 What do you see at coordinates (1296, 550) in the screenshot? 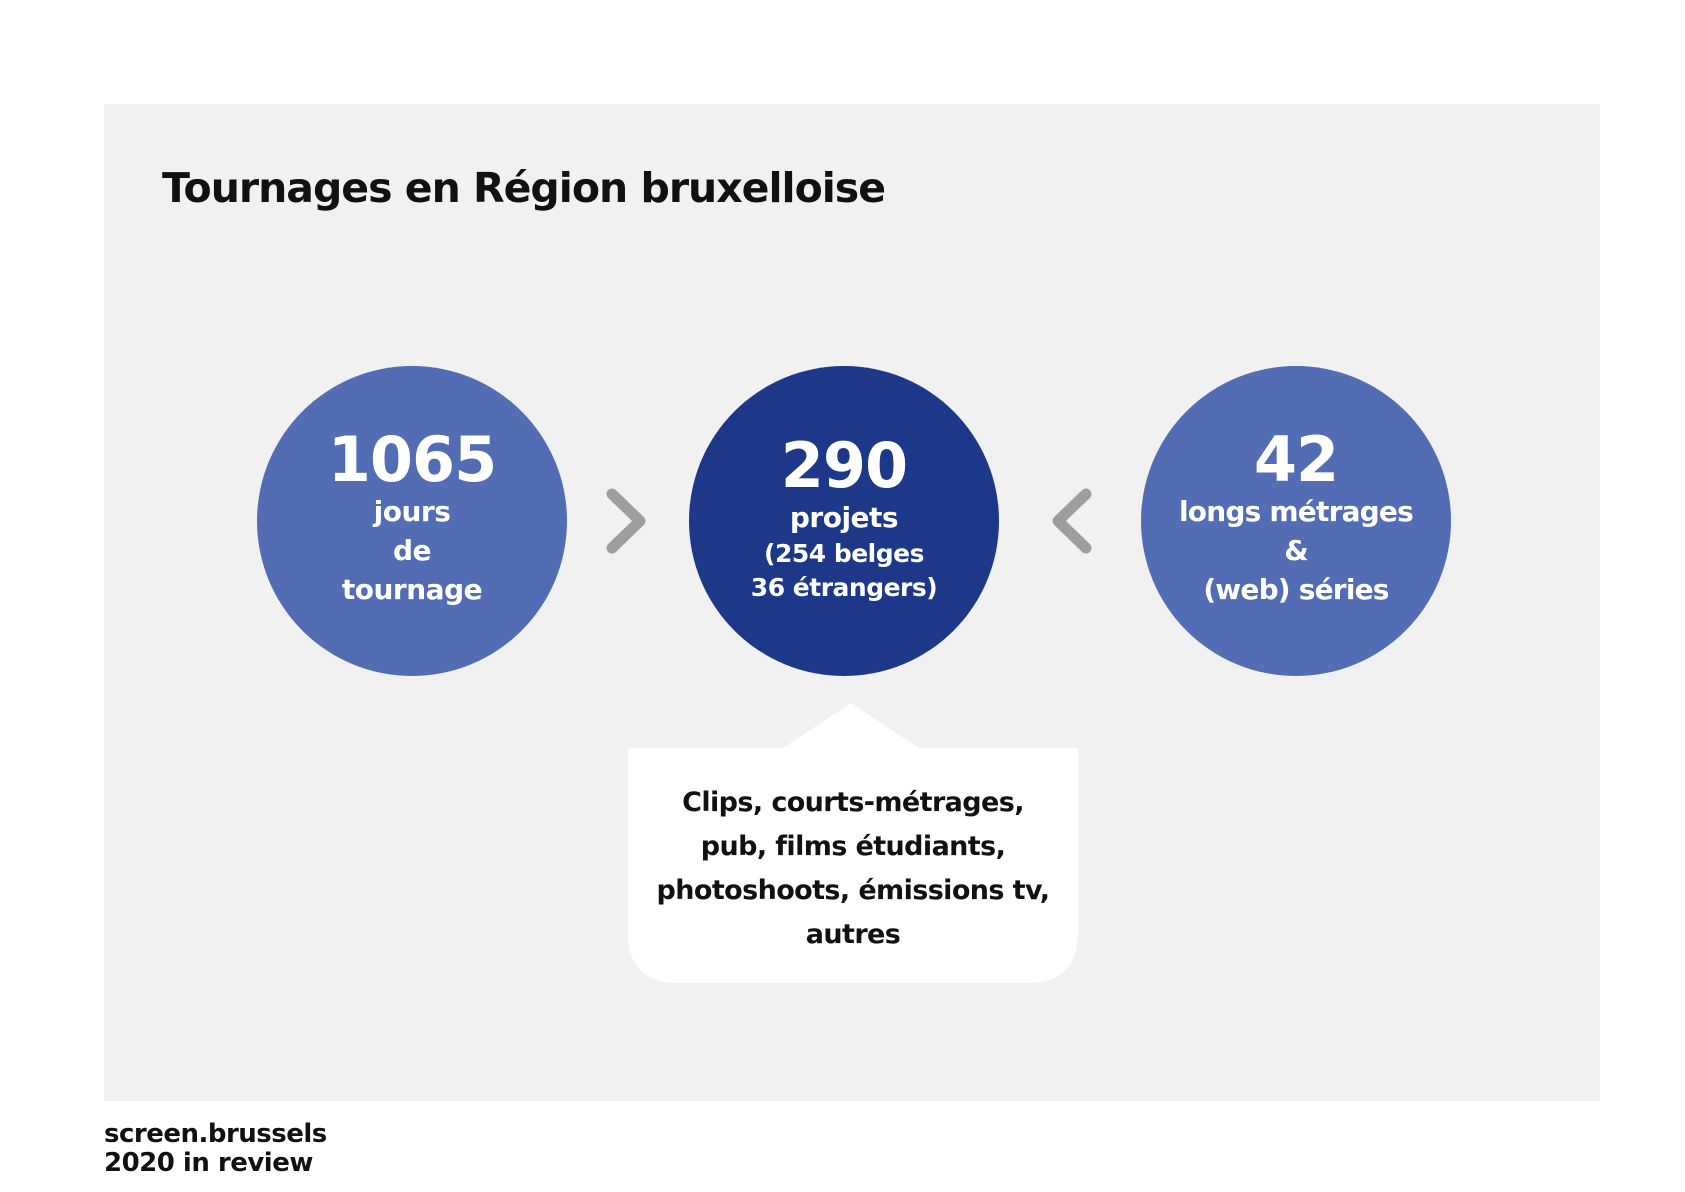
I see `stat-label-line: &` at bounding box center [1296, 550].